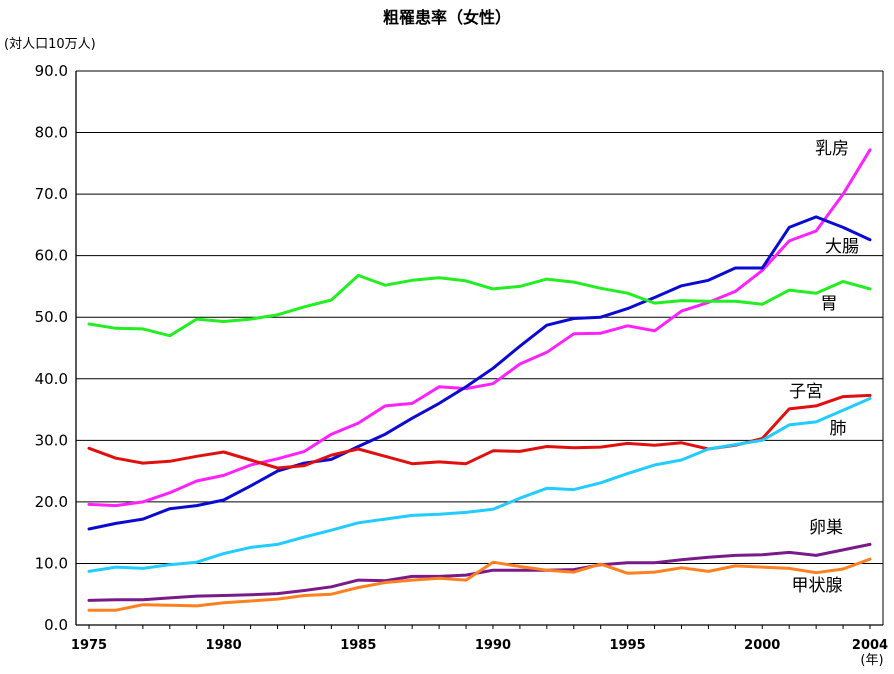 The width and height of the screenshot is (894, 674). Describe the element at coordinates (51, 317) in the screenshot. I see `y-tick-label: 50.0` at that location.